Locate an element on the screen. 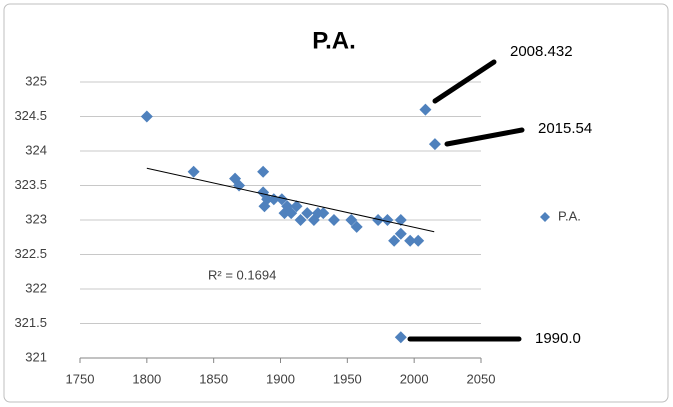  y-tick-label: 325 is located at coordinates (36, 80).